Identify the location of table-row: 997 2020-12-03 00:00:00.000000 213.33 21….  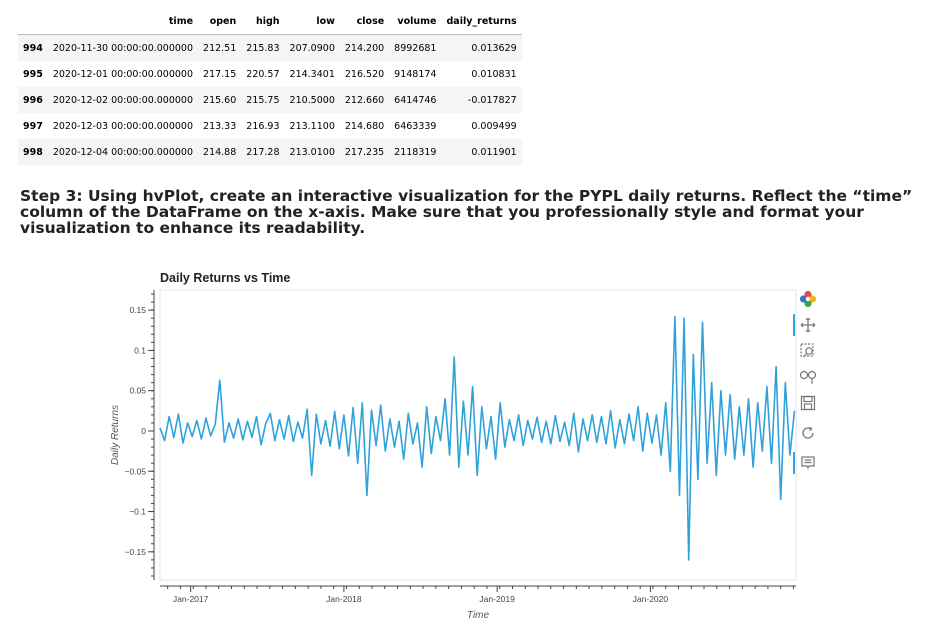
(270, 126).